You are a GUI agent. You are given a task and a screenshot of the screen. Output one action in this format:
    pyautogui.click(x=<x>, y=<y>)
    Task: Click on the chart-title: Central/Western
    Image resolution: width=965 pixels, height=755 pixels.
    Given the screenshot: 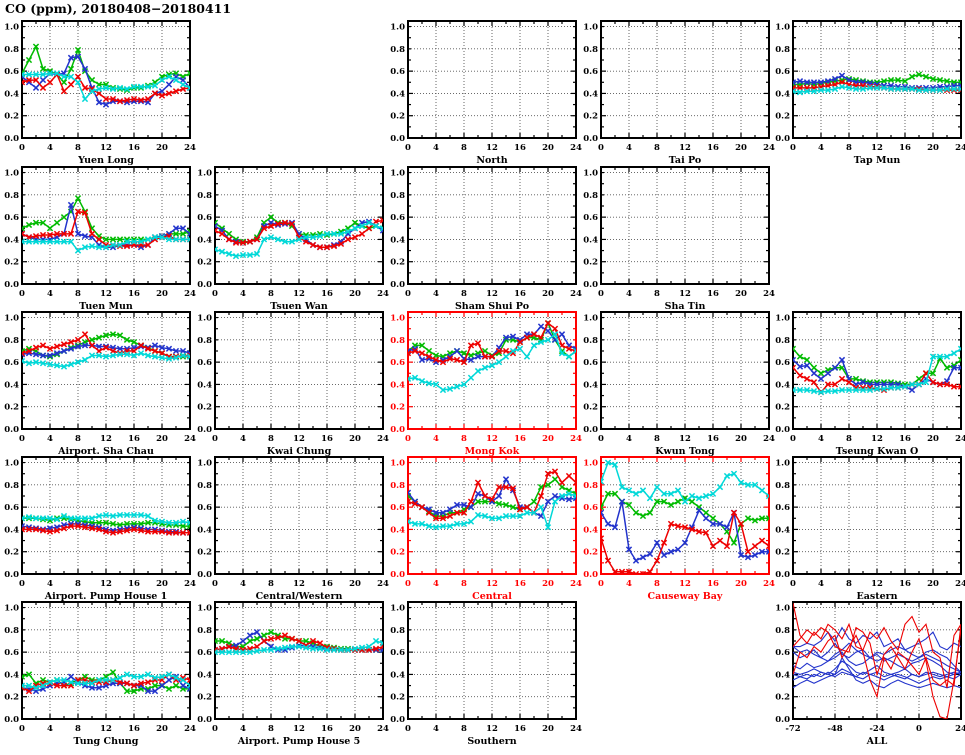 What is the action you would take?
    pyautogui.click(x=299, y=596)
    